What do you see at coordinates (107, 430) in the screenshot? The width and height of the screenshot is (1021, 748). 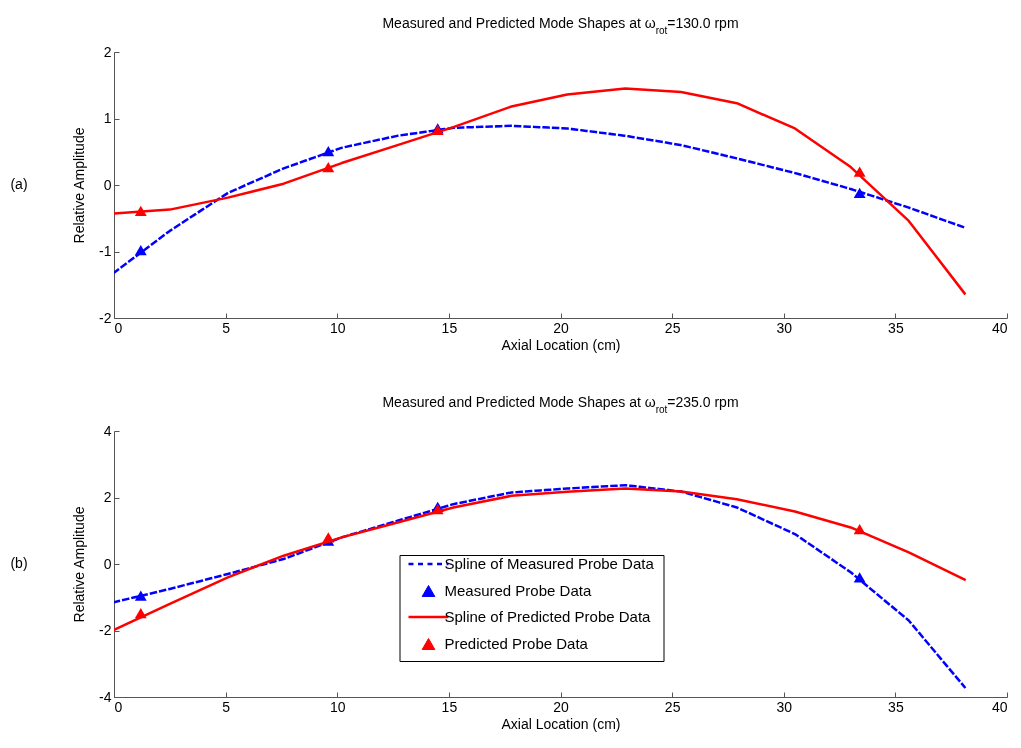 I see `y-tick-label: 4` at bounding box center [107, 430].